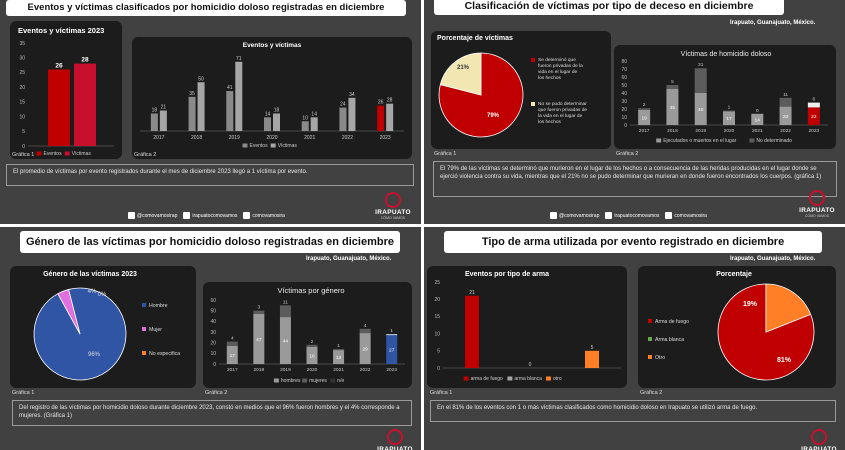  I want to click on legend-label: Hombre, so click(158, 306).